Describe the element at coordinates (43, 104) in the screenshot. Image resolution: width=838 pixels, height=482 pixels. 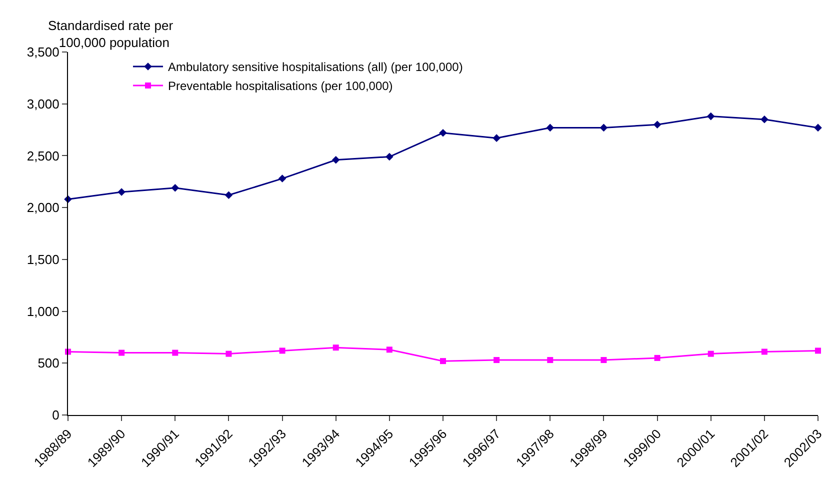
I see `y-tick-label: 3,000` at that location.